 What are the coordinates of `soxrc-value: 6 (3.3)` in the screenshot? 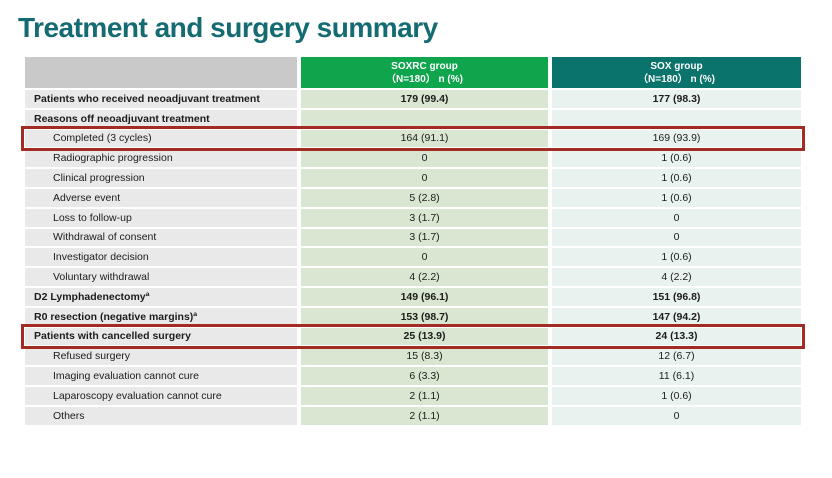 It's located at (424, 376).